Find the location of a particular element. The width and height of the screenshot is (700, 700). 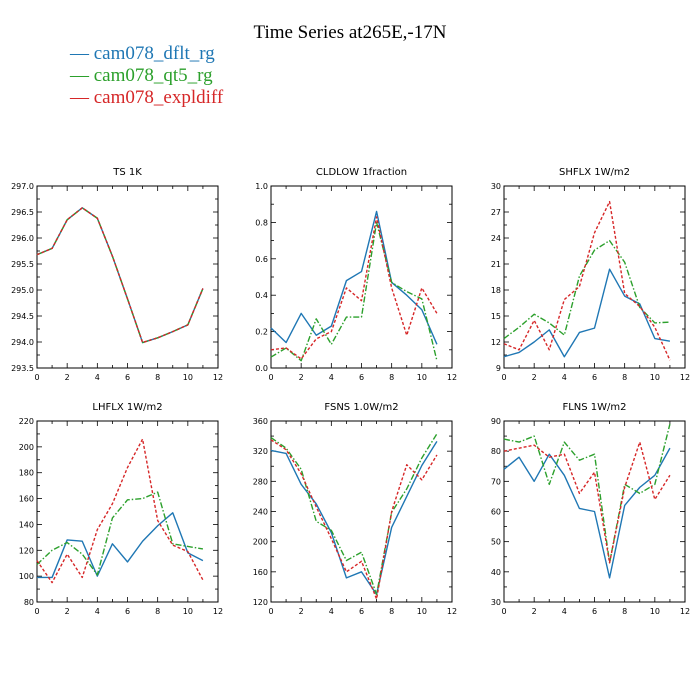

chart-panel-5: FLNS 1W/m2 0 2 4 6 8 10 12 30 40 50 60 70 80 90 is located at coordinates (590, 509).